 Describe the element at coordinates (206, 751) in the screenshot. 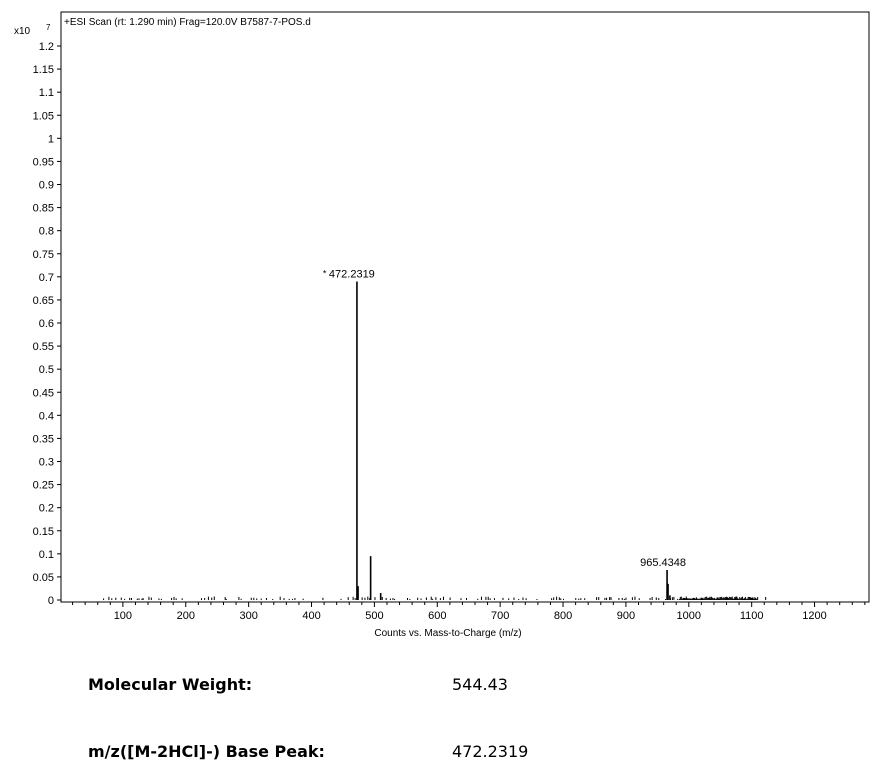

I see `base-peak-label: m/z([M-2HCl]-) Base Peak:` at that location.